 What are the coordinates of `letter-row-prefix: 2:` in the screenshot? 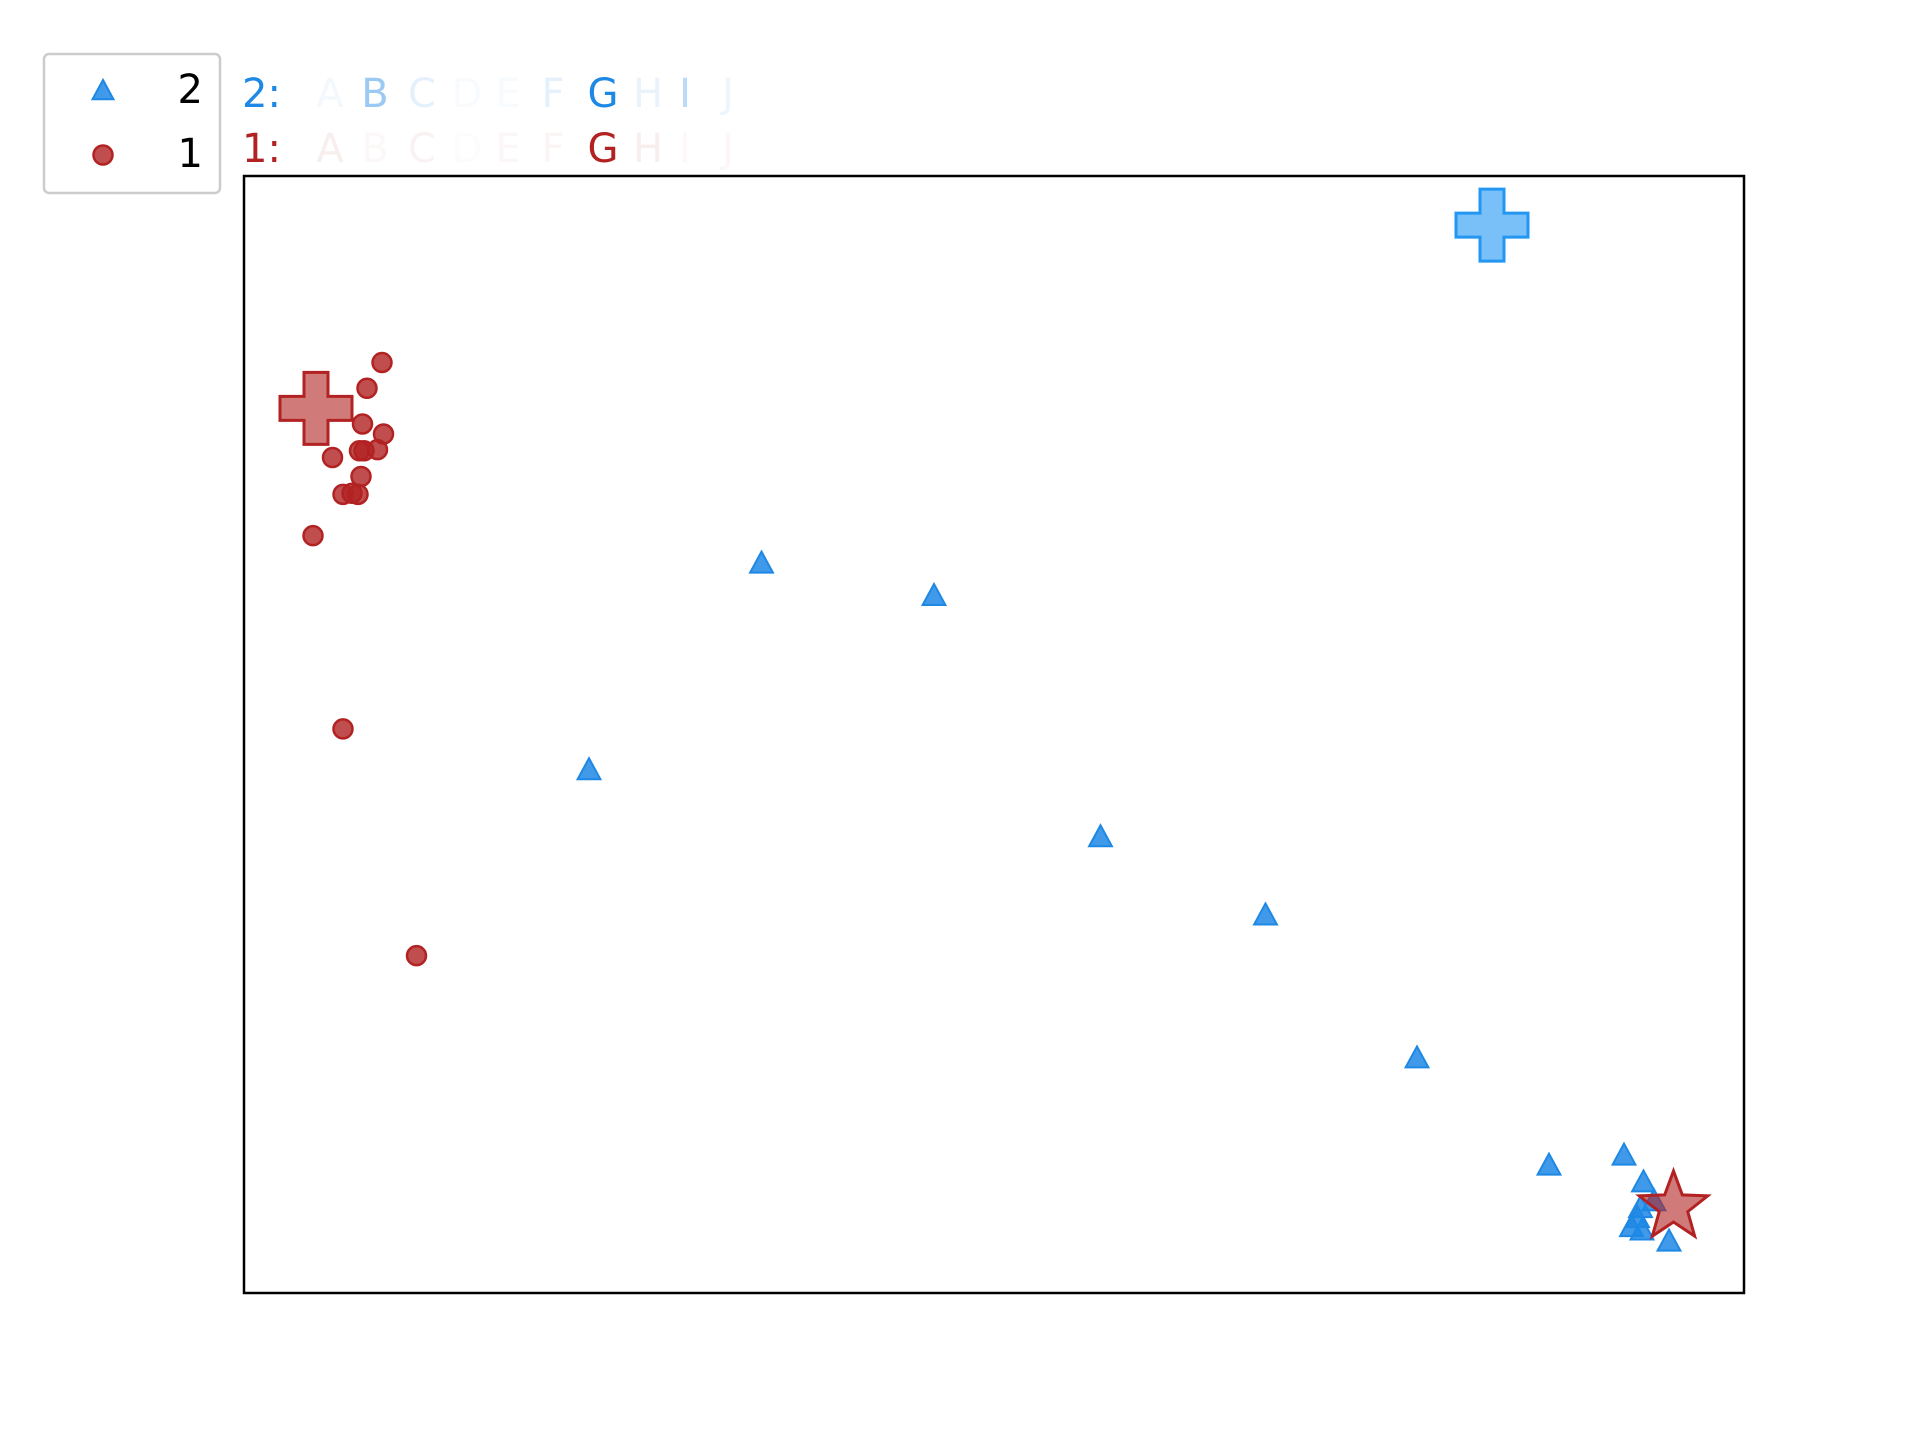 It's located at (261, 94).